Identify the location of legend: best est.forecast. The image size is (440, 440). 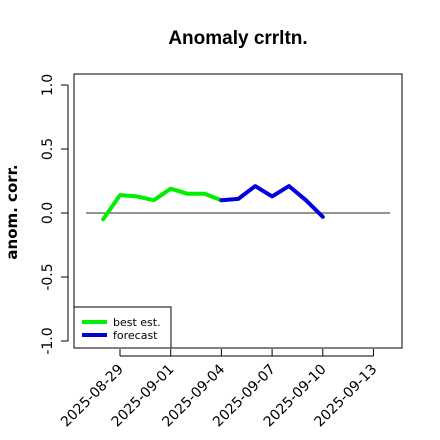
(122, 327).